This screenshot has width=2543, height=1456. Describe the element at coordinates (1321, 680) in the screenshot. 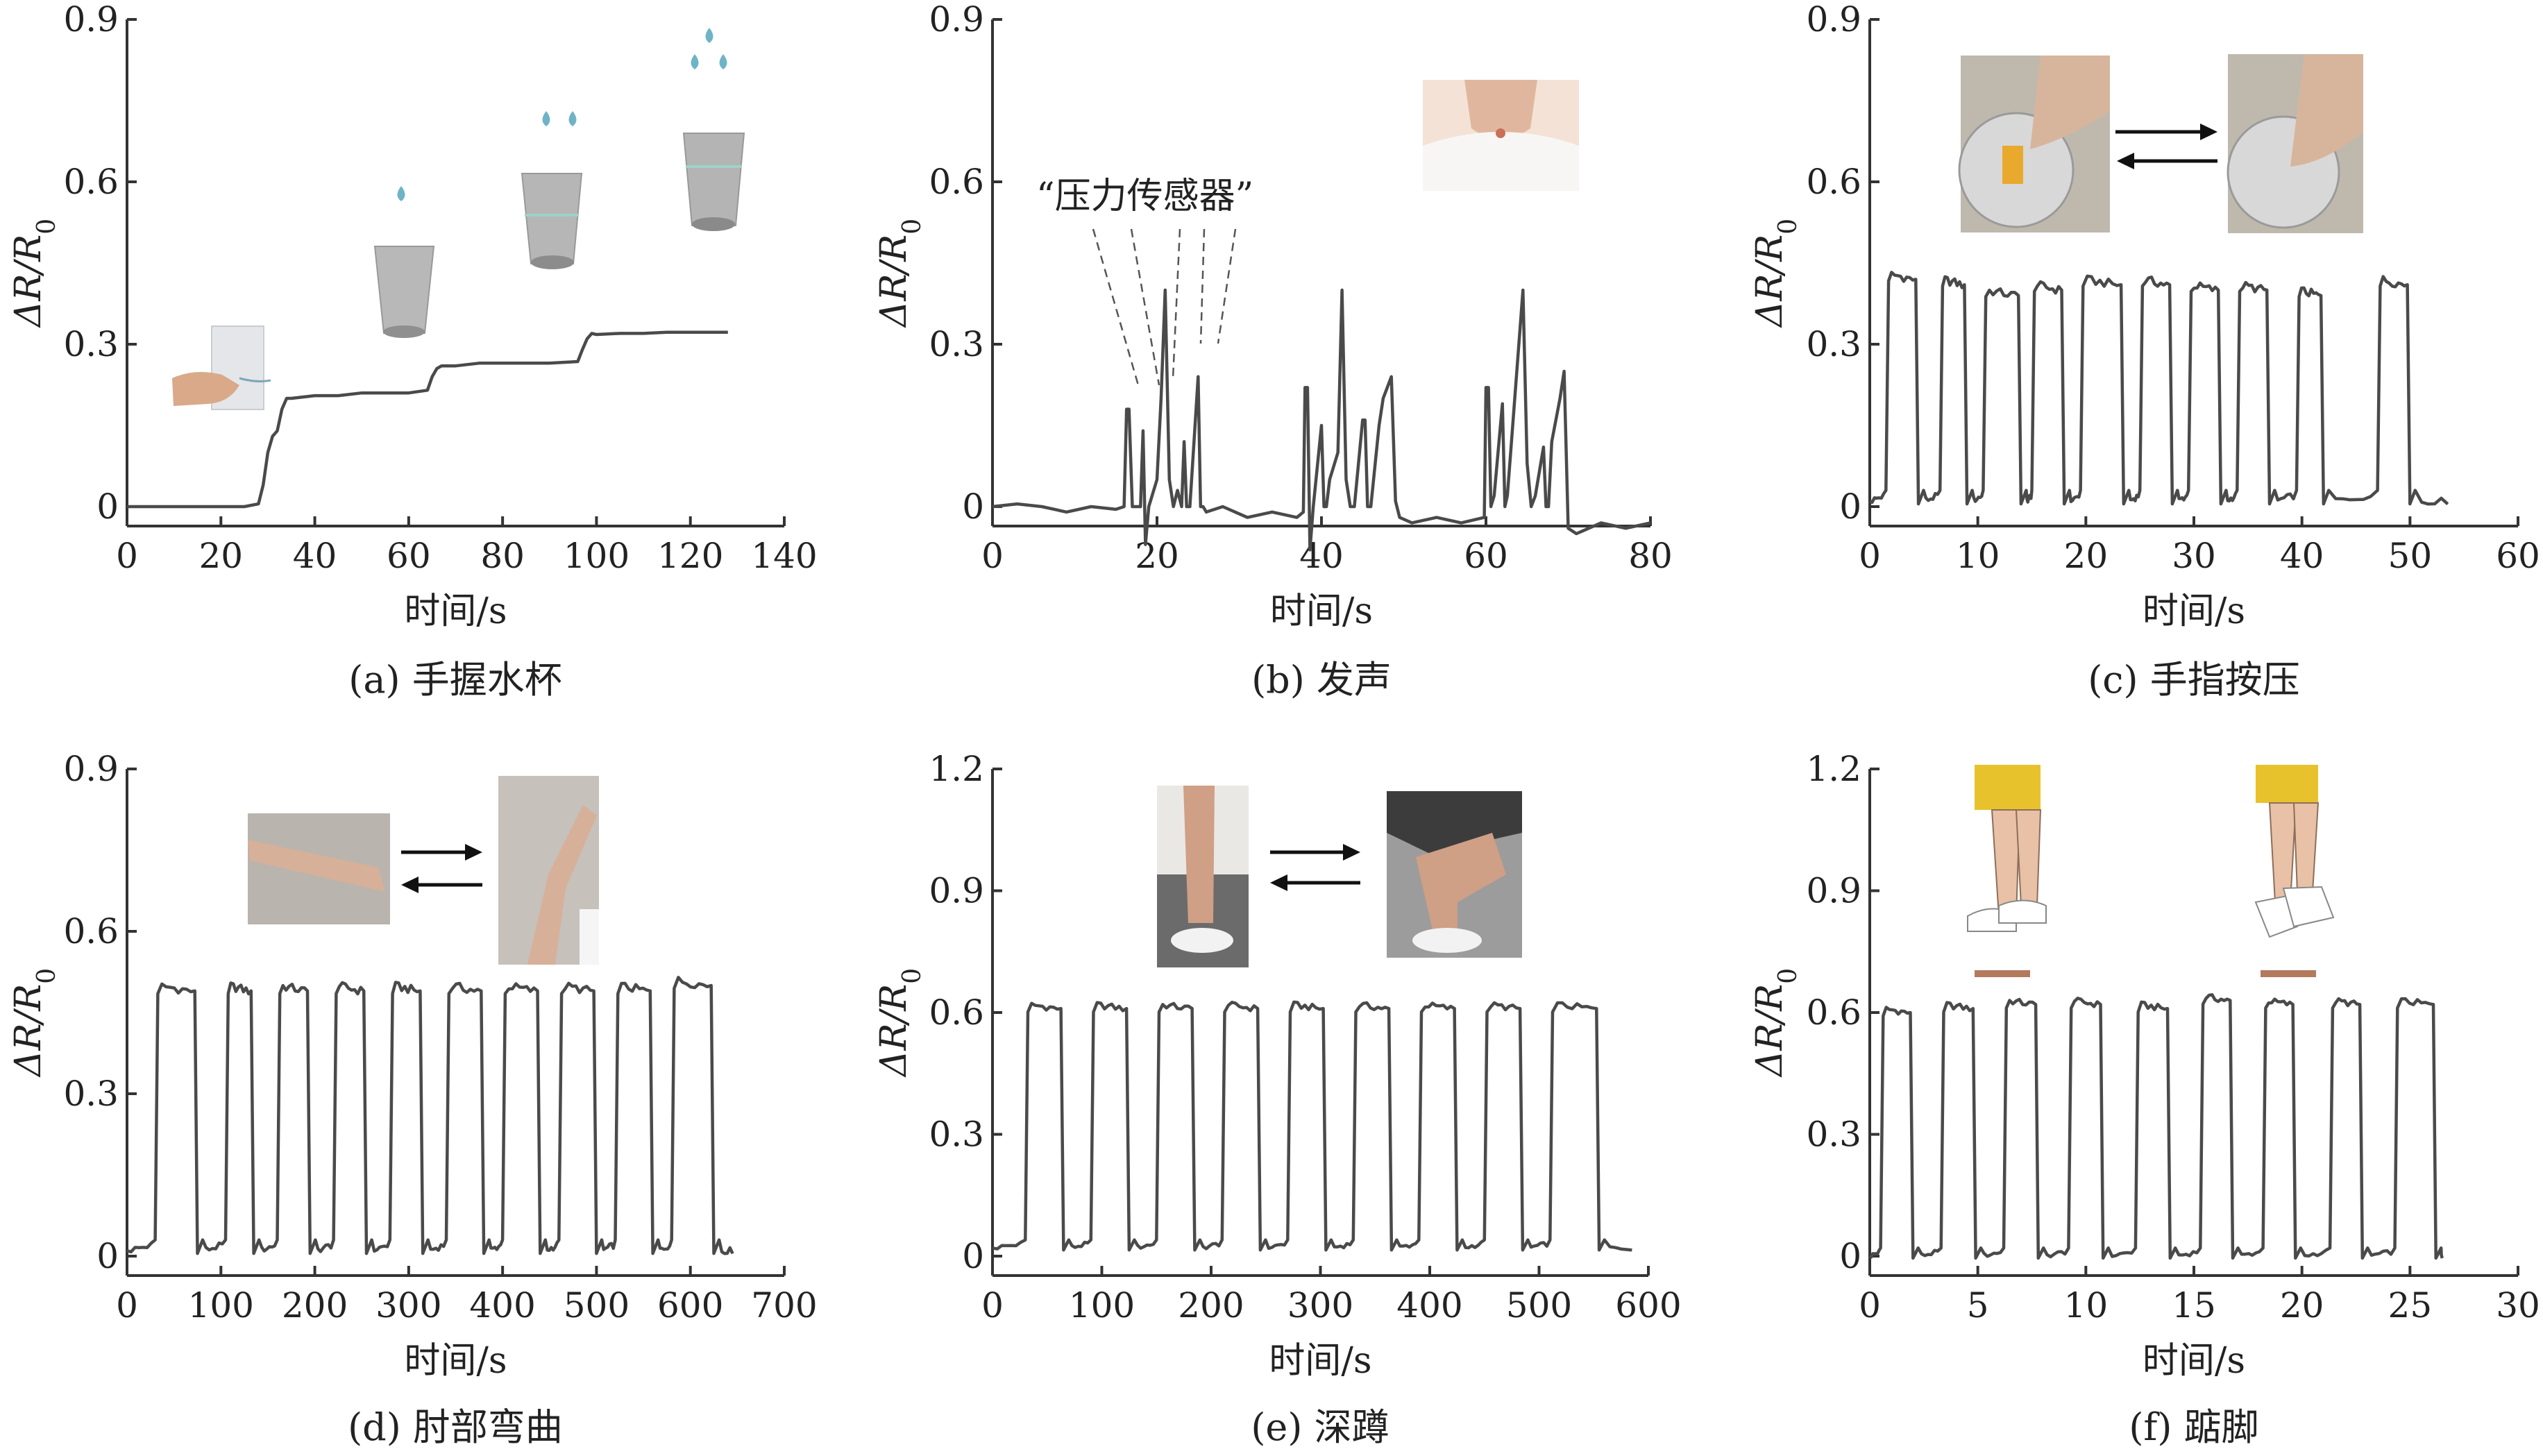

I see `panel-caption: (b) 发声` at that location.